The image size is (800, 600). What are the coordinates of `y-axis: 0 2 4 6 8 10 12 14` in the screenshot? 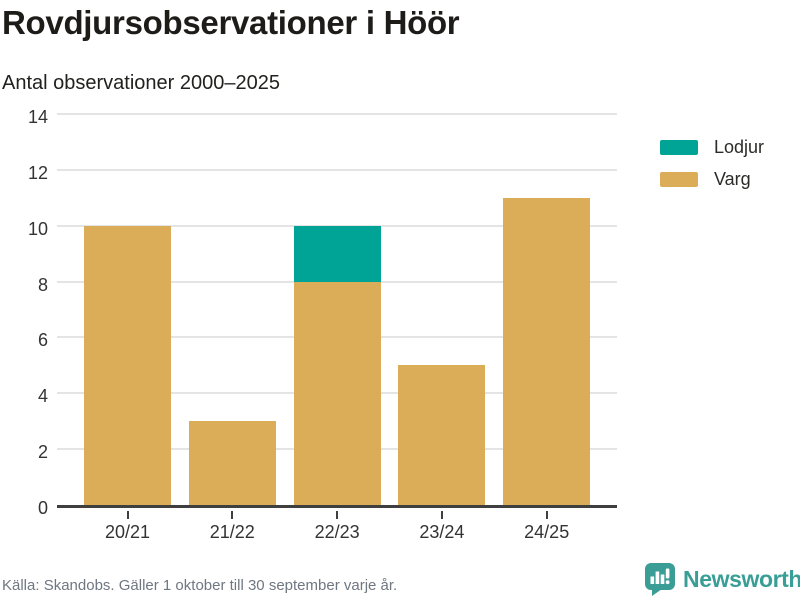 It's located at (24, 300).